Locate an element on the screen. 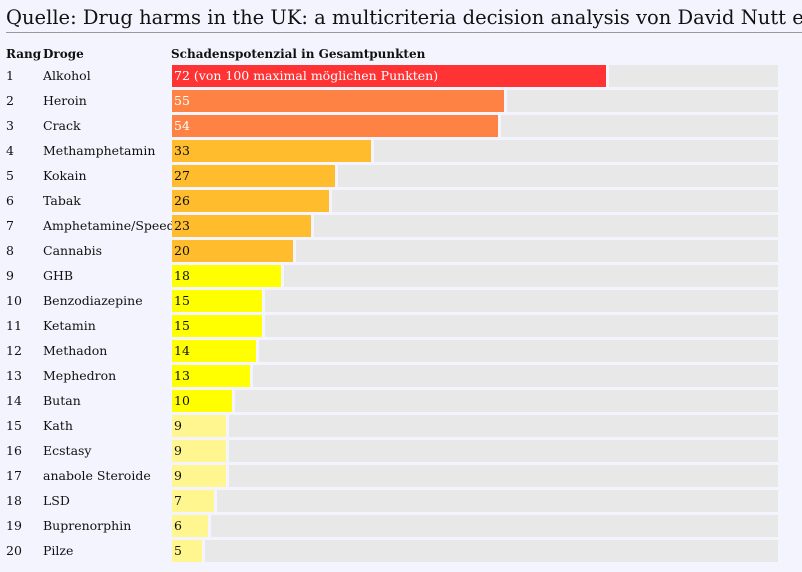 The width and height of the screenshot is (802, 572). drug-label: Ecstasy is located at coordinates (67, 450).